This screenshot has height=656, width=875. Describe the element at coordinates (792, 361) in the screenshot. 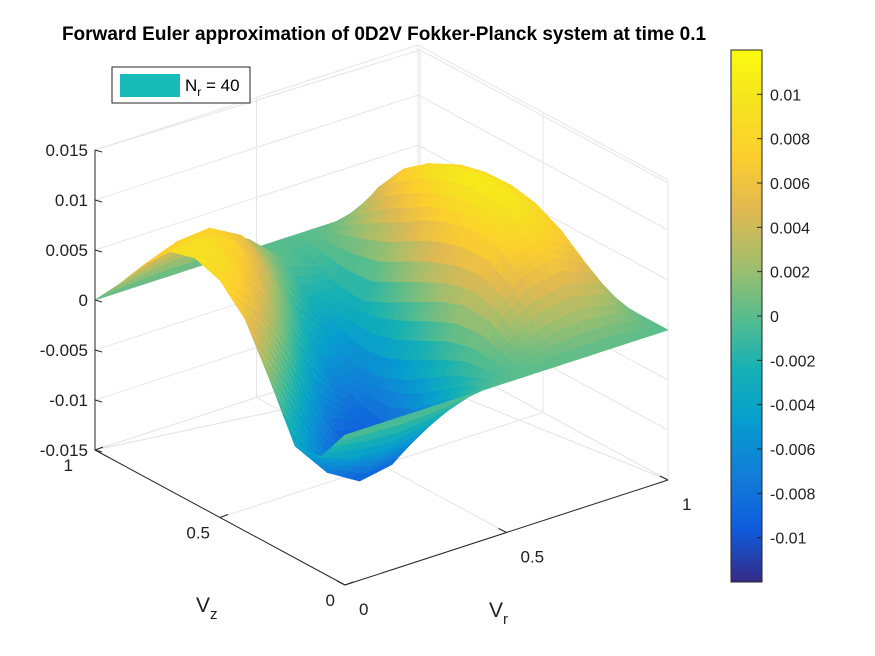

I see `colorbar-tick-label: -0.002` at that location.